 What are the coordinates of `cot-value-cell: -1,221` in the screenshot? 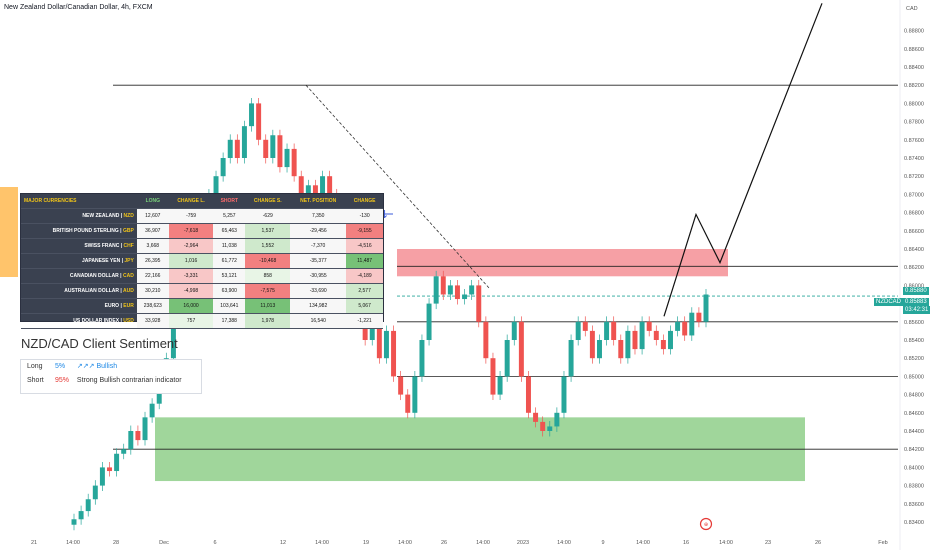 It's located at (364, 321).